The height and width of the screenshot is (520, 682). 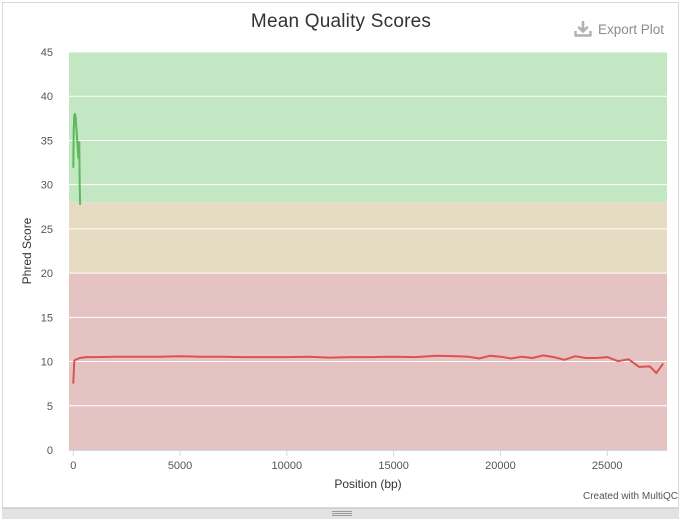 What do you see at coordinates (50, 407) in the screenshot?
I see `y-tick-label: 5` at bounding box center [50, 407].